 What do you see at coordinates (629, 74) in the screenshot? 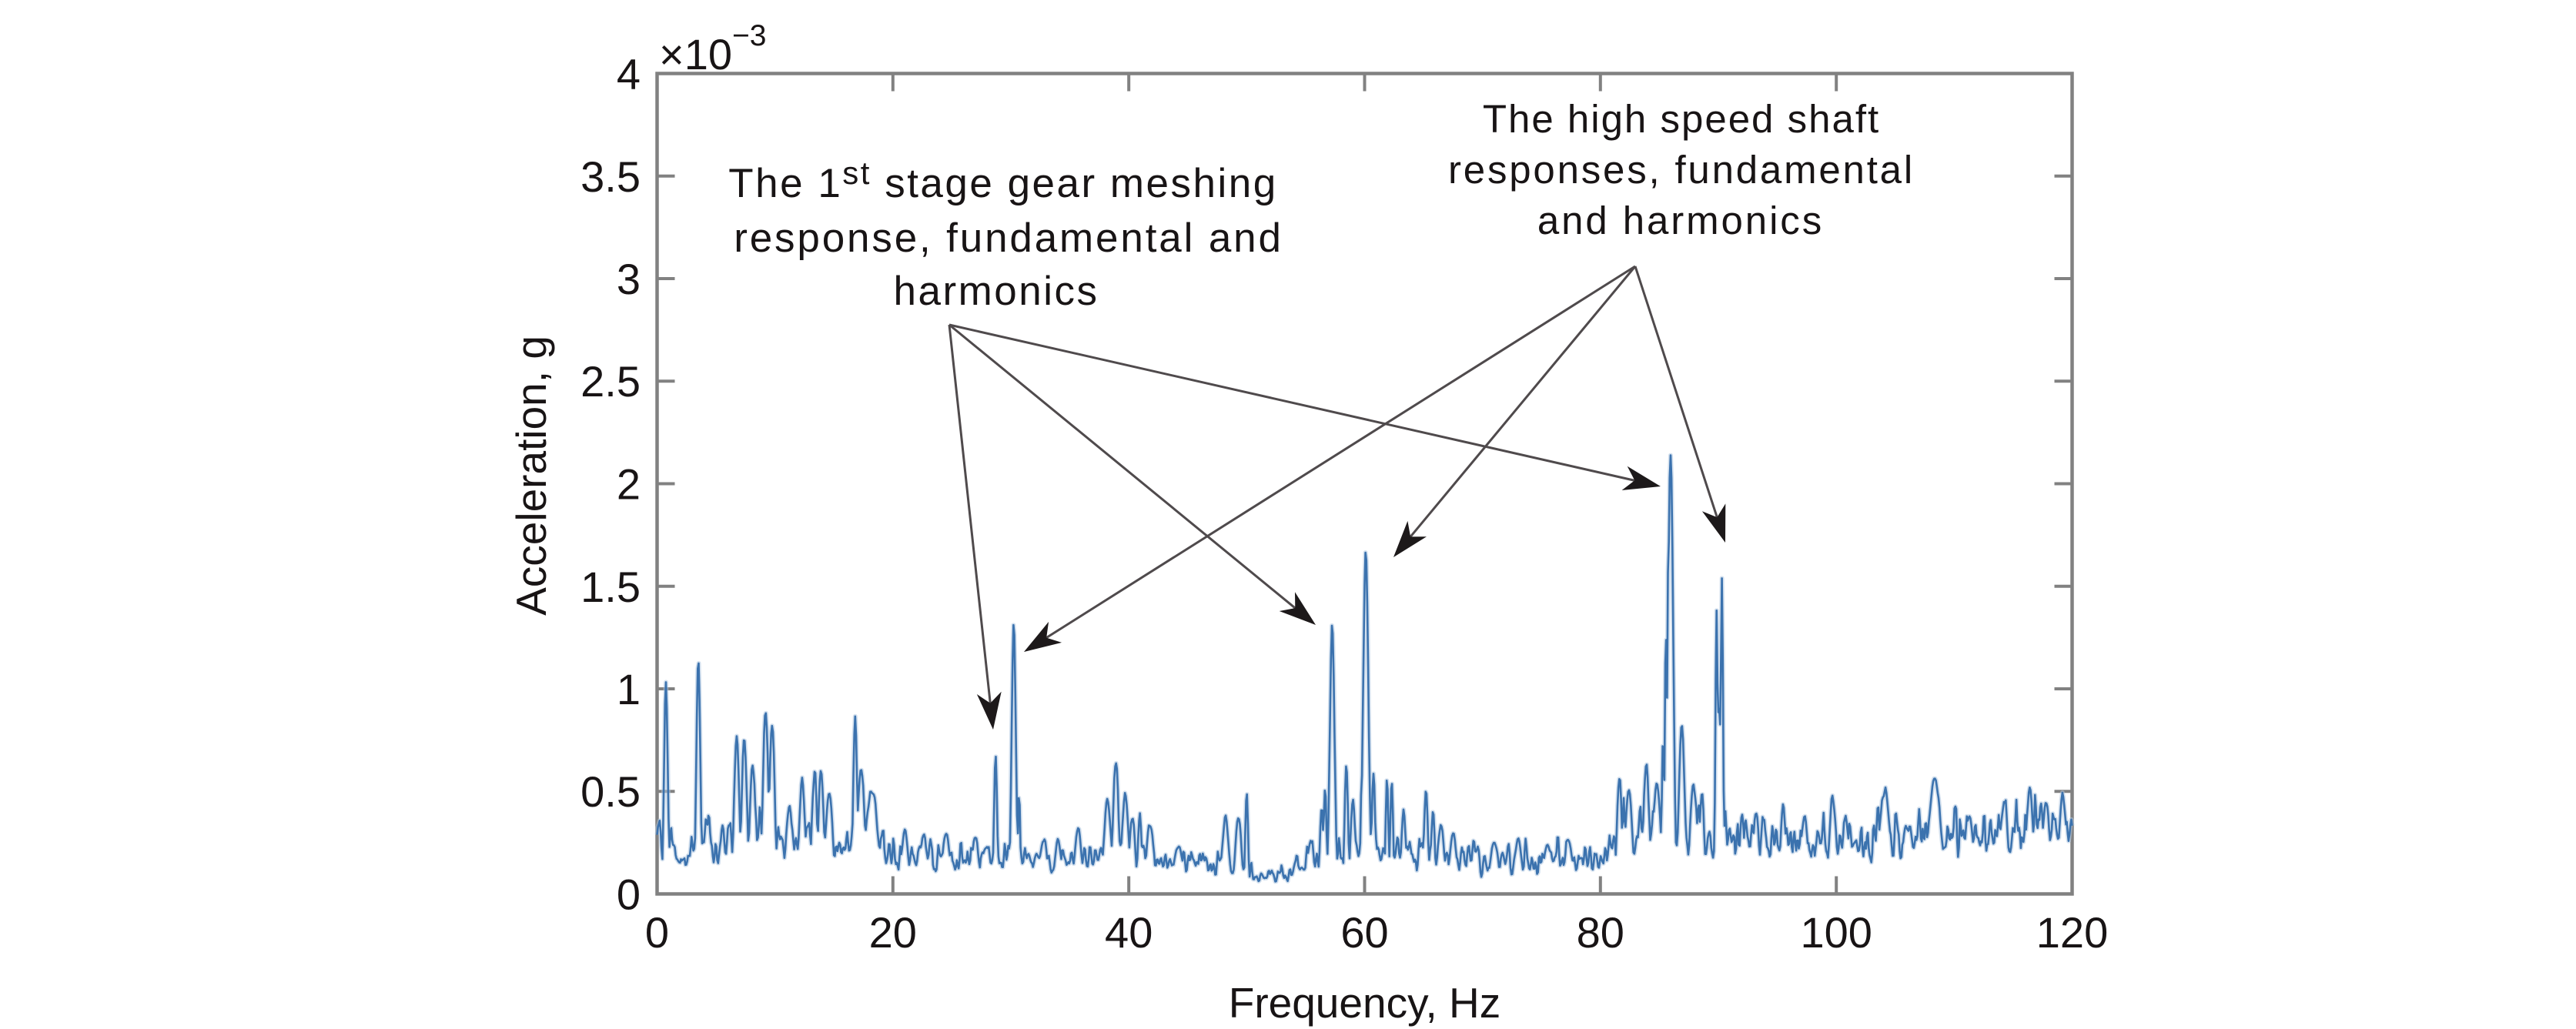
I see `svg-text: 4` at bounding box center [629, 74].